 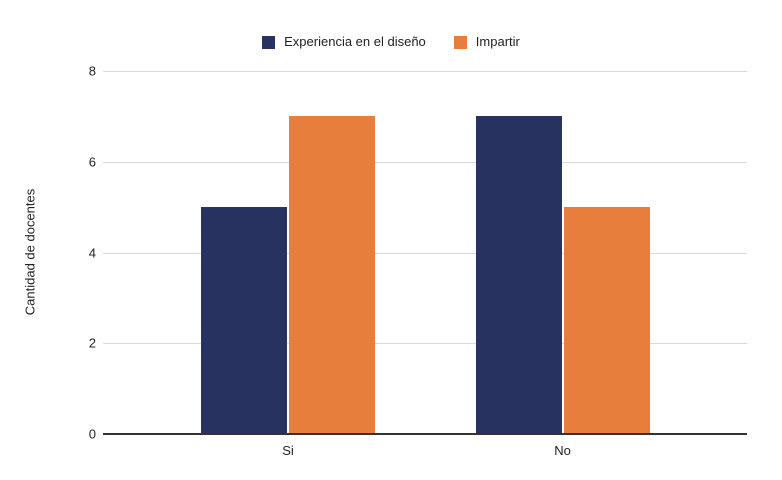 I want to click on legend-item-impartir: Impartir, so click(x=486, y=41).